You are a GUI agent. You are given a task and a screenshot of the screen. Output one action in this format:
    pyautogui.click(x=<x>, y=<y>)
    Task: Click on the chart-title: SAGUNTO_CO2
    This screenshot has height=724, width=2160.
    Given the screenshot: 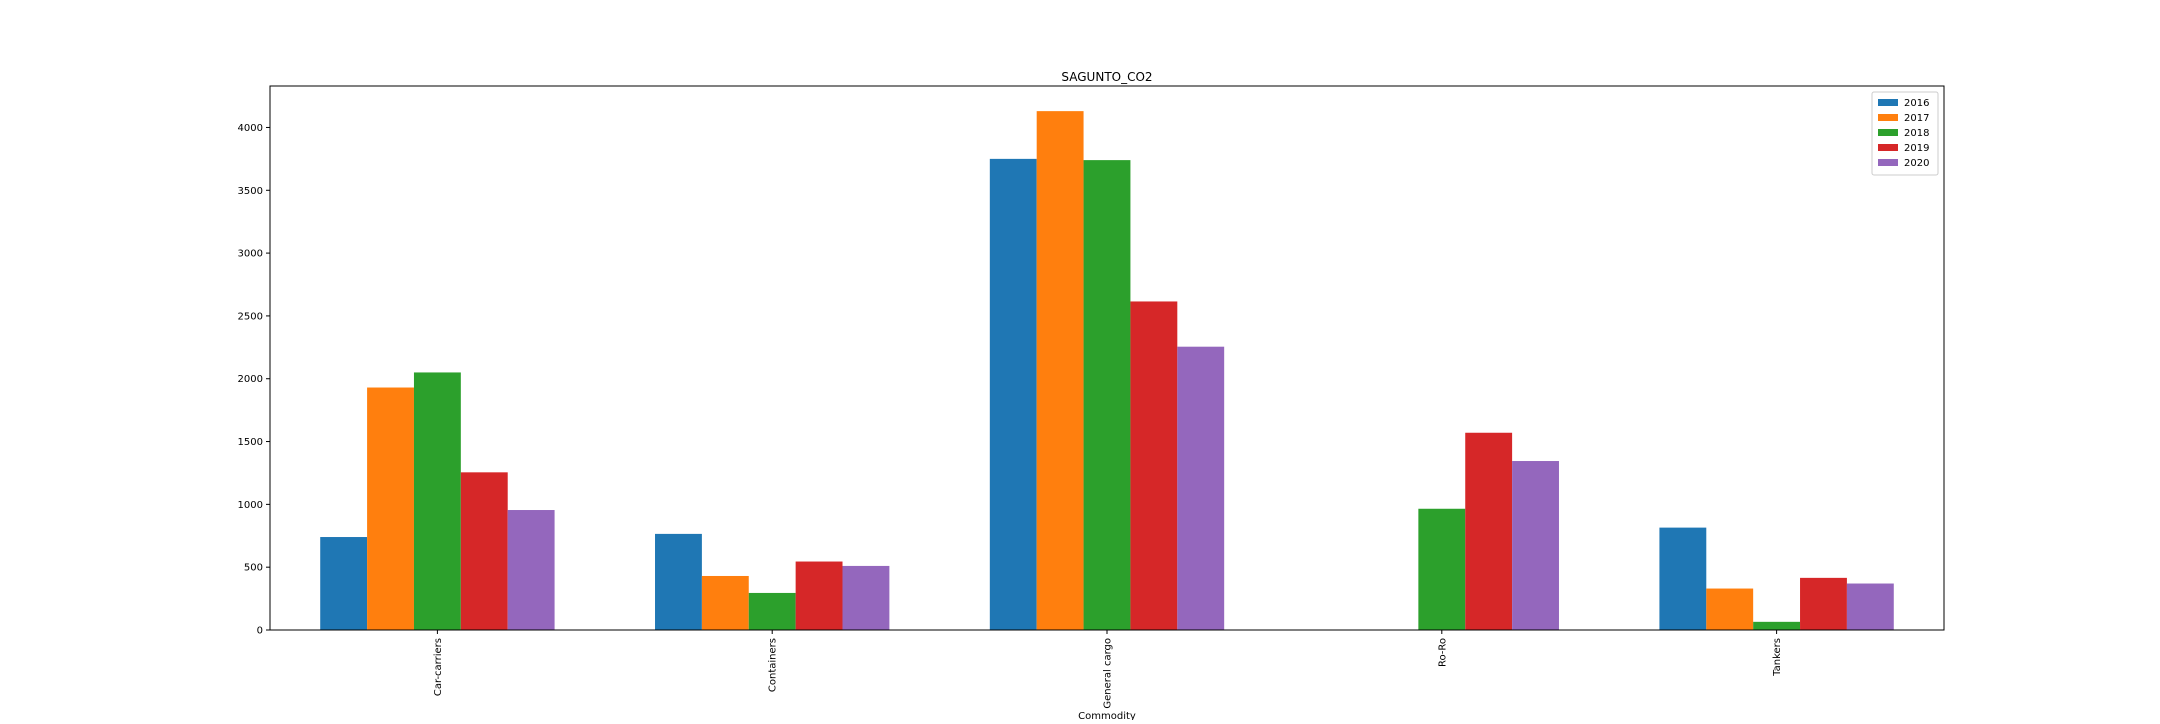 What is the action you would take?
    pyautogui.click(x=1106, y=77)
    